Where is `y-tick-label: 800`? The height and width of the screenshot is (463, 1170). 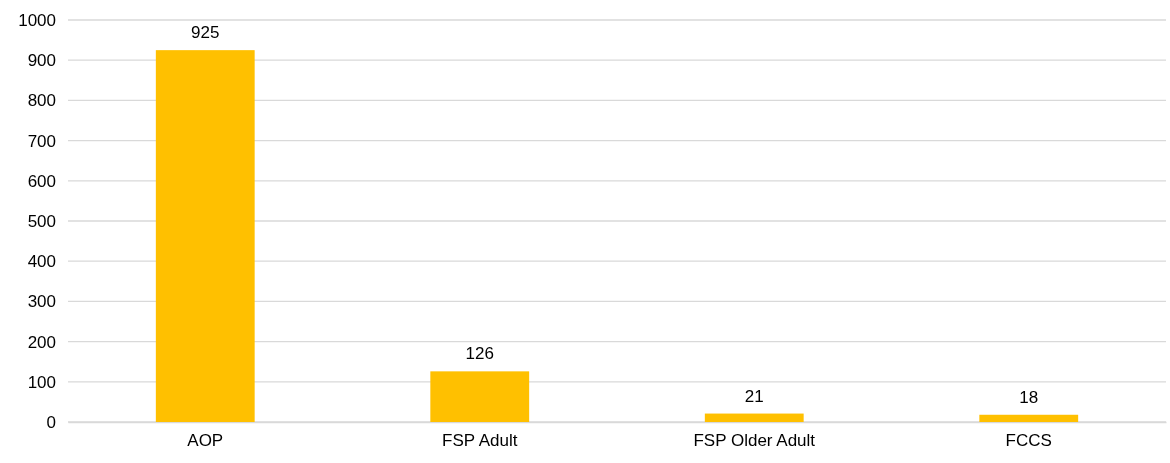
y-tick-label: 800 is located at coordinates (41, 101).